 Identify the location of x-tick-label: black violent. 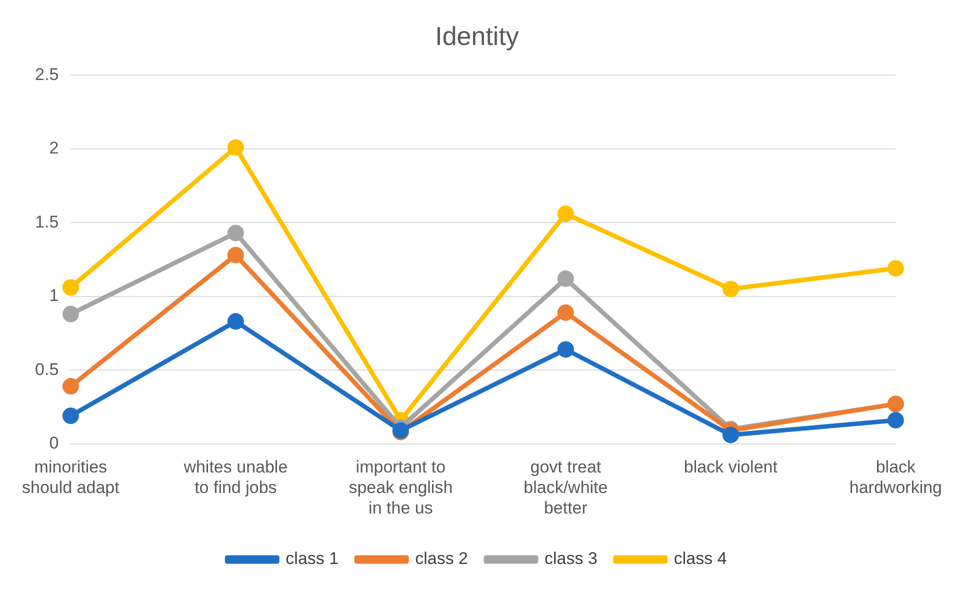
(731, 467).